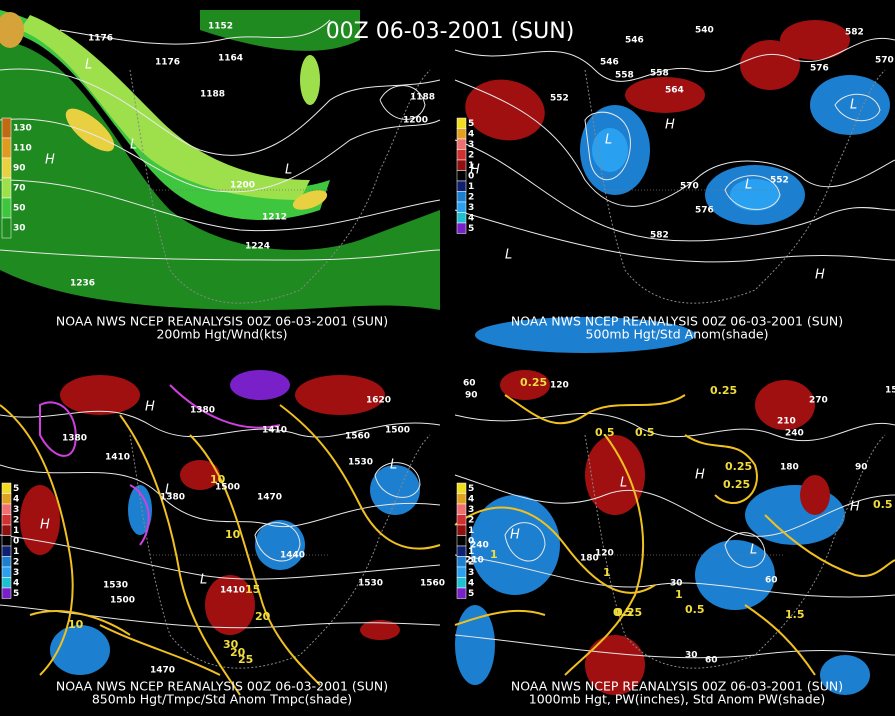 Image resolution: width=895 pixels, height=716 pixels. What do you see at coordinates (19, 229) in the screenshot?
I see `legend-label: 30` at bounding box center [19, 229].